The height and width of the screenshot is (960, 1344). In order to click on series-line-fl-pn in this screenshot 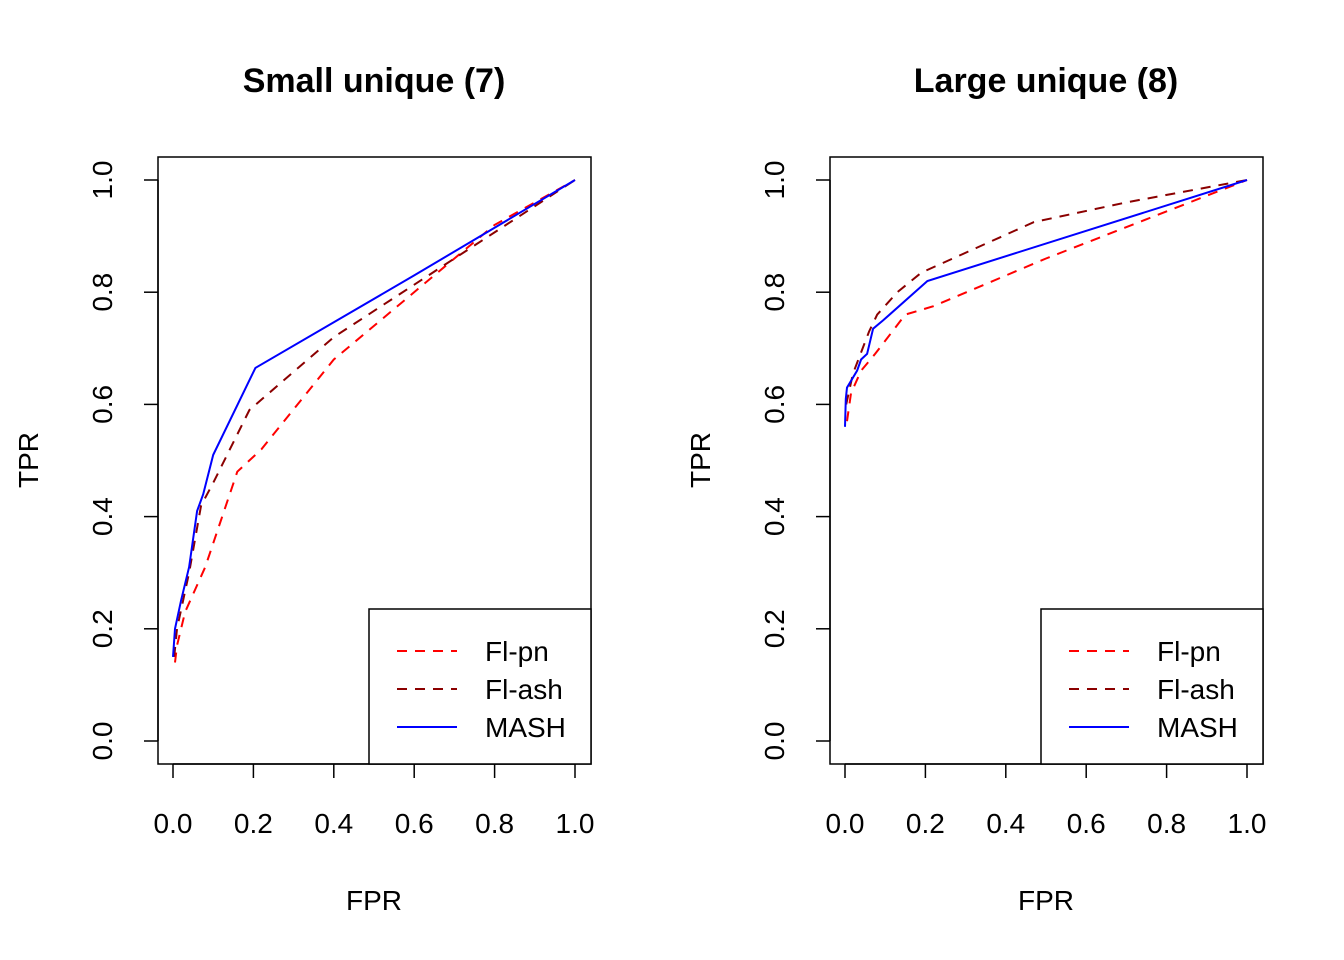, I will do `click(1047, 300)`.